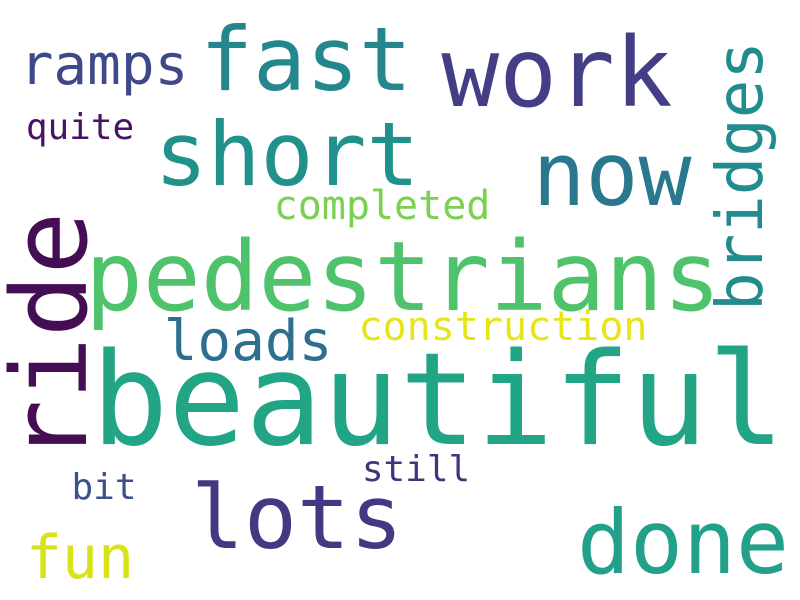  What do you see at coordinates (503, 327) in the screenshot?
I see `word-construction: construction` at bounding box center [503, 327].